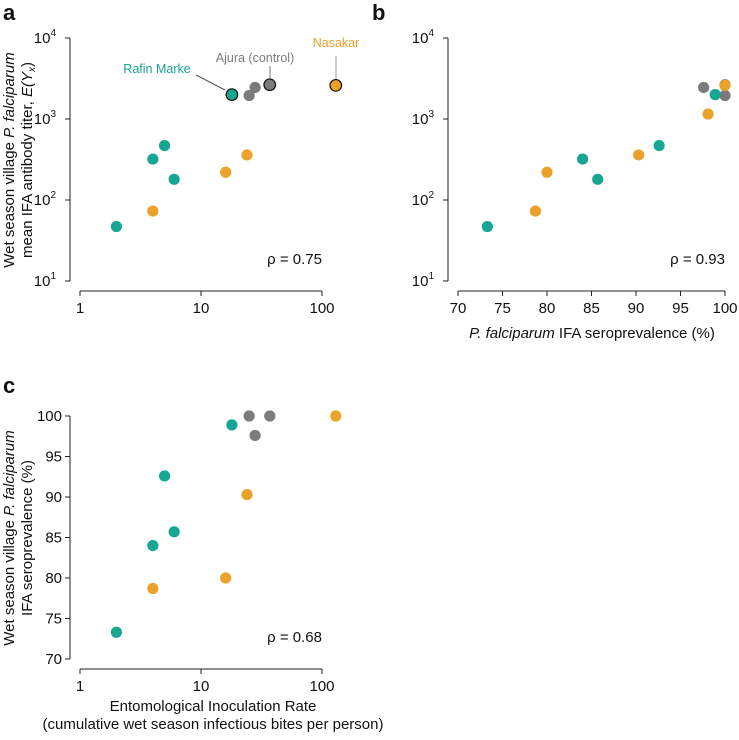 The image size is (739, 740). I want to click on panel-label-c: c, so click(9, 385).